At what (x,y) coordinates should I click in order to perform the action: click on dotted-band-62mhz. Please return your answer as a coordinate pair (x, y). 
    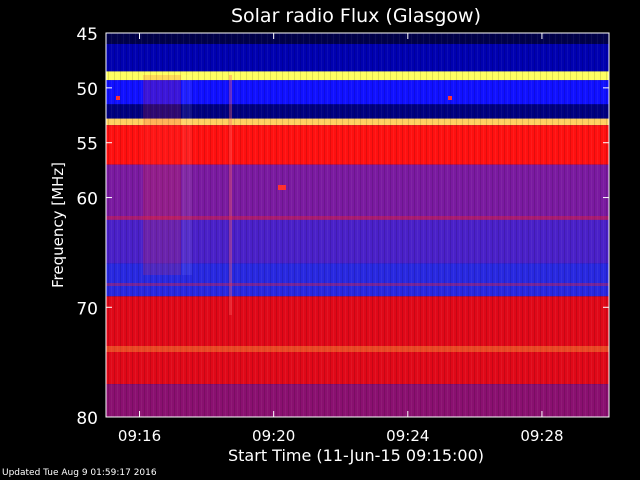
    Looking at the image, I should click on (357, 218).